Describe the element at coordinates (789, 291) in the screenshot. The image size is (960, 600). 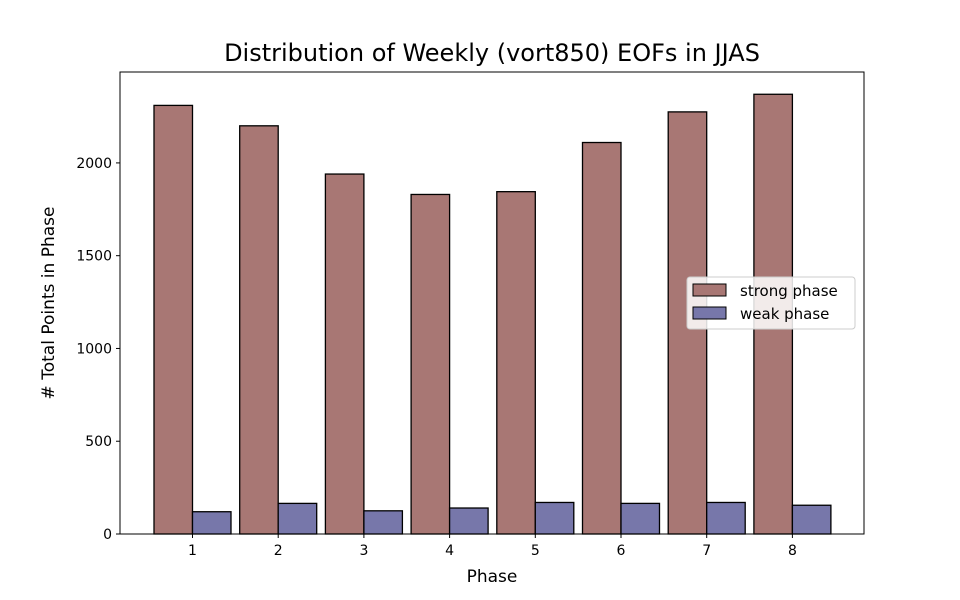
I see `legend-label-strong-phase: strong phase` at that location.